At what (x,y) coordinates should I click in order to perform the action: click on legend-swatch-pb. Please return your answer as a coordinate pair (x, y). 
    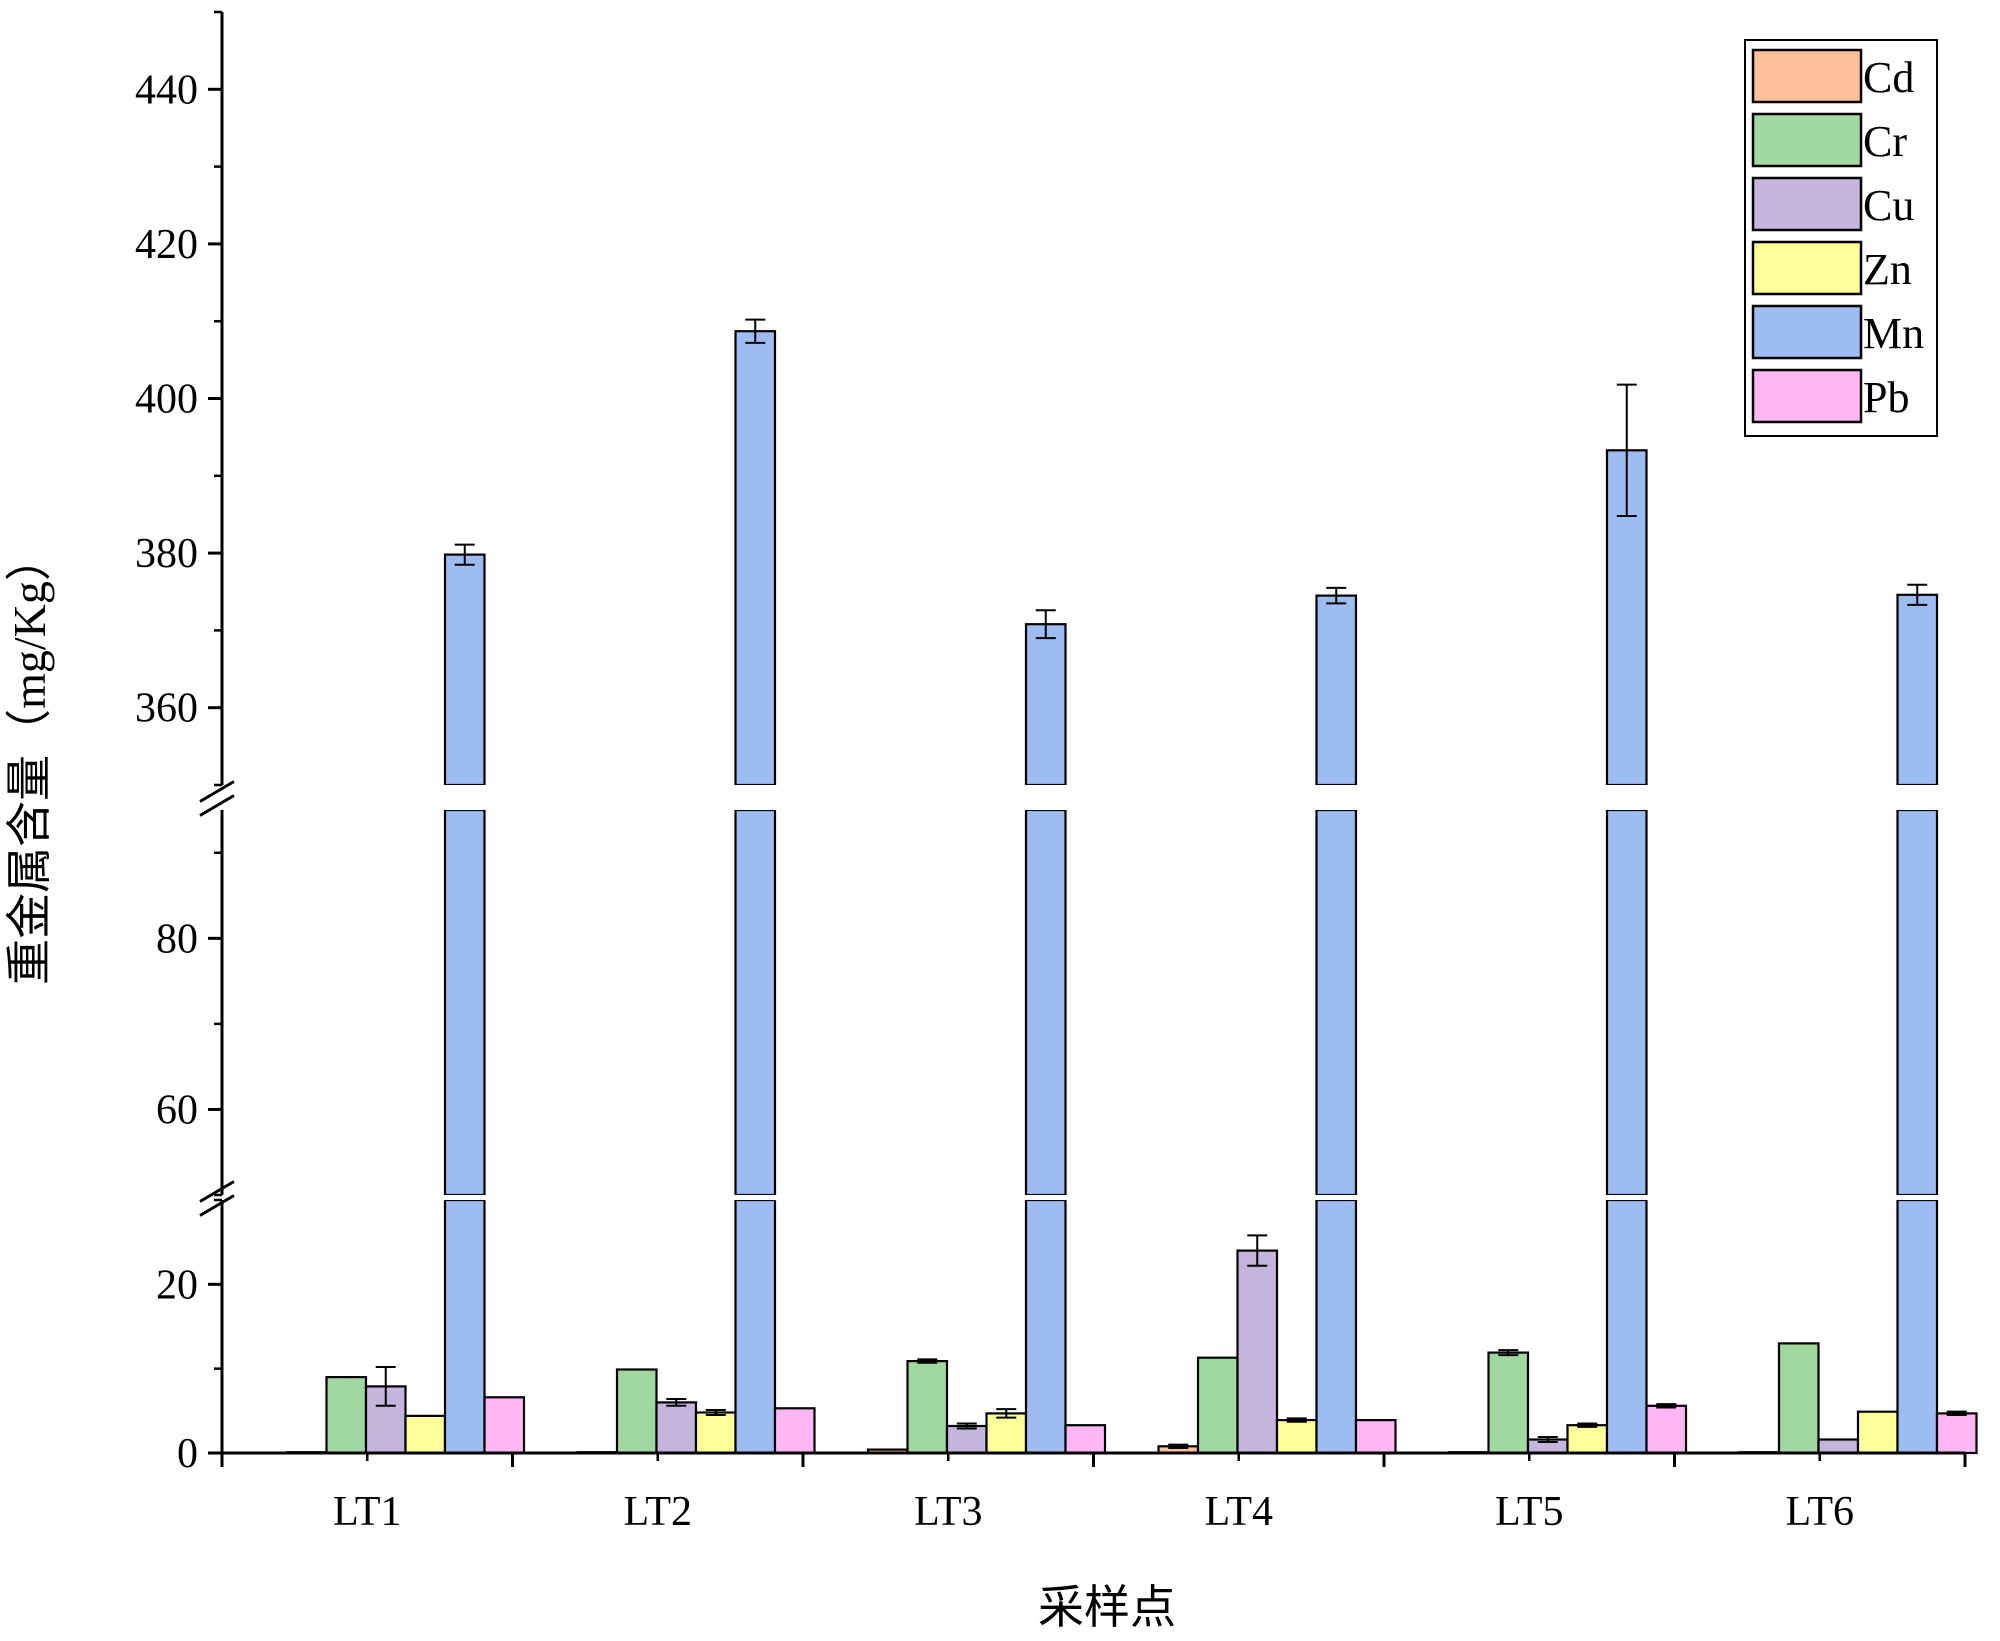
    Looking at the image, I should click on (1807, 396).